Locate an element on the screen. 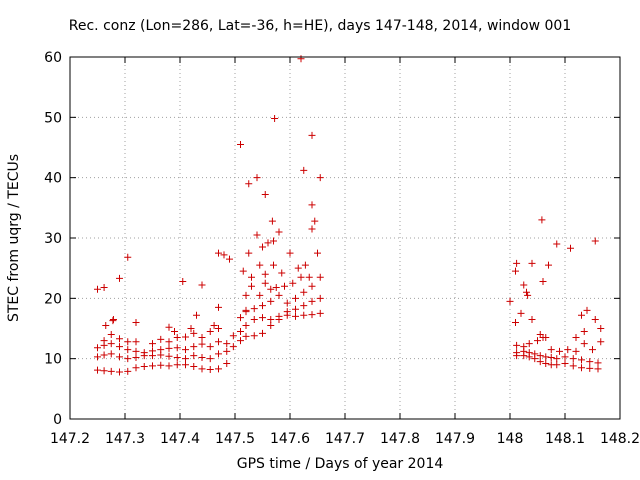  x-tick-label: 148.2 is located at coordinates (620, 439).